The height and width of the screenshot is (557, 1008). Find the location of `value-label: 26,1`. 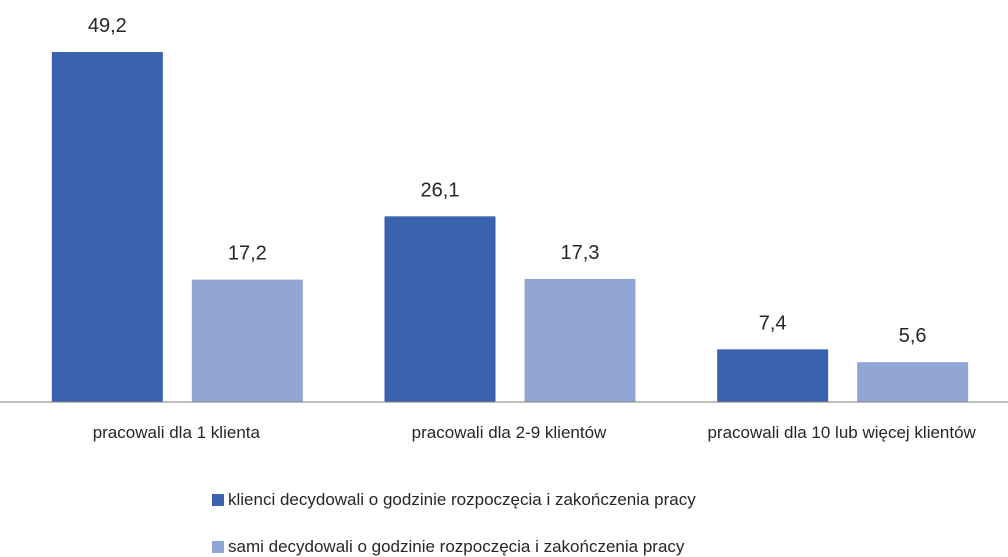

value-label: 26,1 is located at coordinates (440, 190).